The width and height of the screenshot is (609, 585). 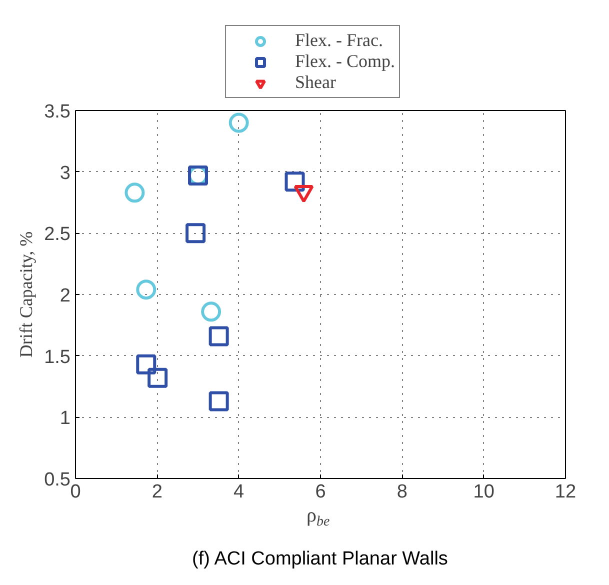 I want to click on text: (f) ACI Compliant Planar Walls, so click(x=320, y=559).